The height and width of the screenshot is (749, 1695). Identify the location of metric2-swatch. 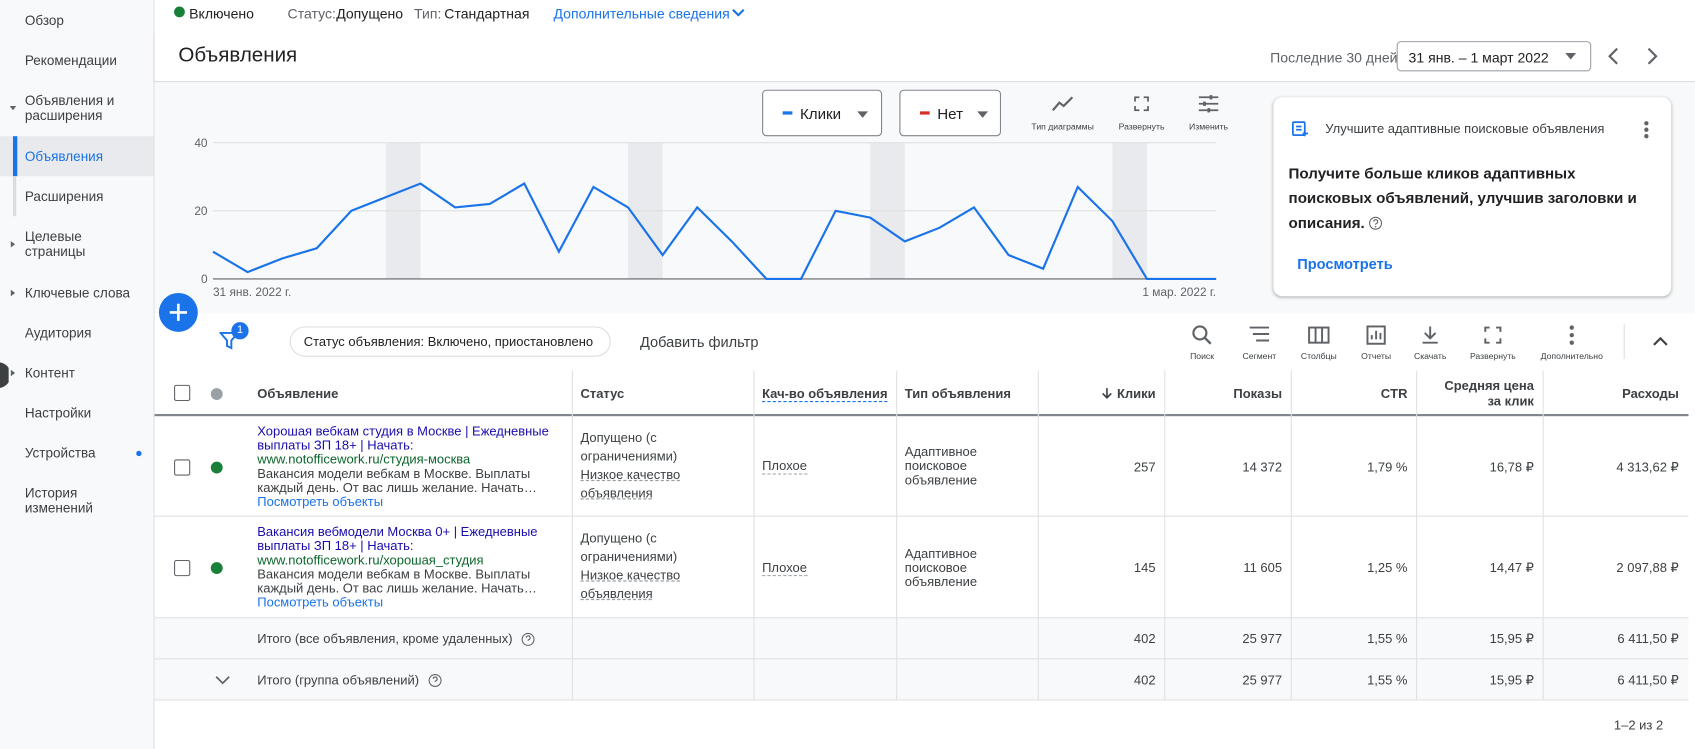
(924, 113).